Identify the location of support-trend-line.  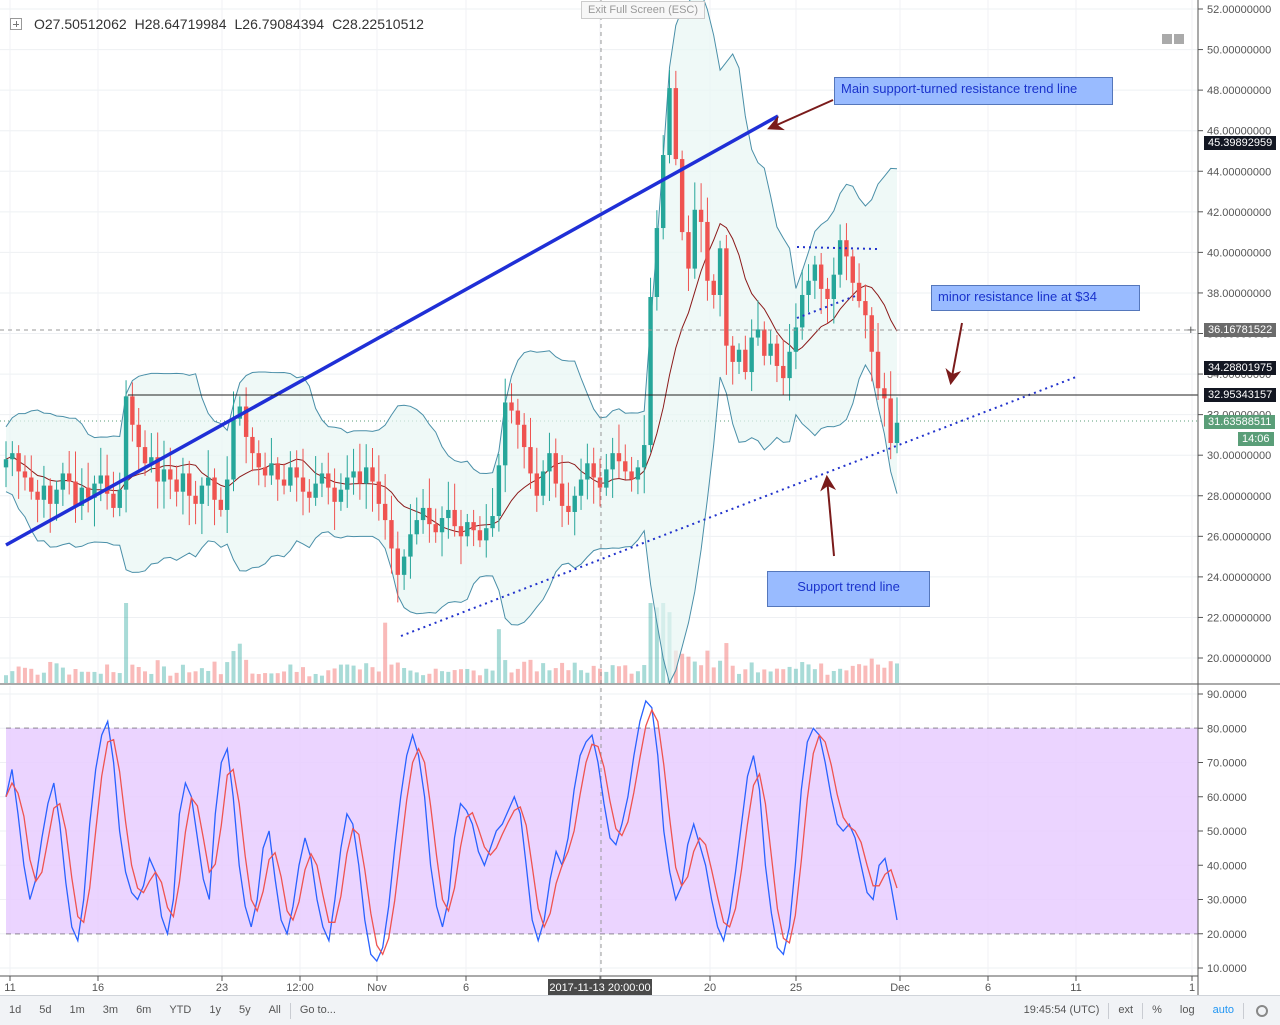
(738, 506).